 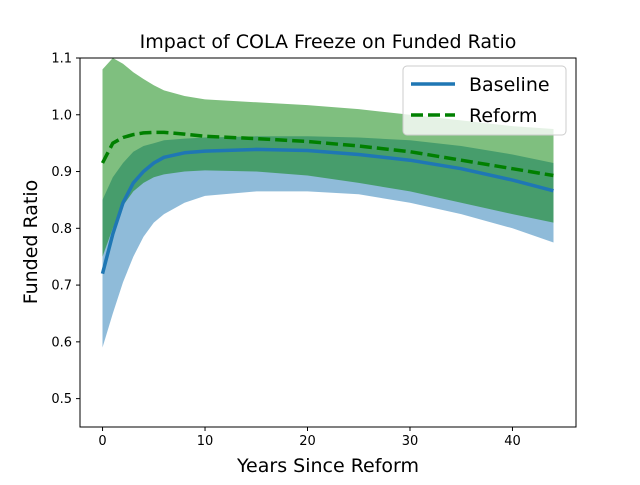 I want to click on x-axis-ticks: 0 10 20 30 40, so click(x=309, y=438).